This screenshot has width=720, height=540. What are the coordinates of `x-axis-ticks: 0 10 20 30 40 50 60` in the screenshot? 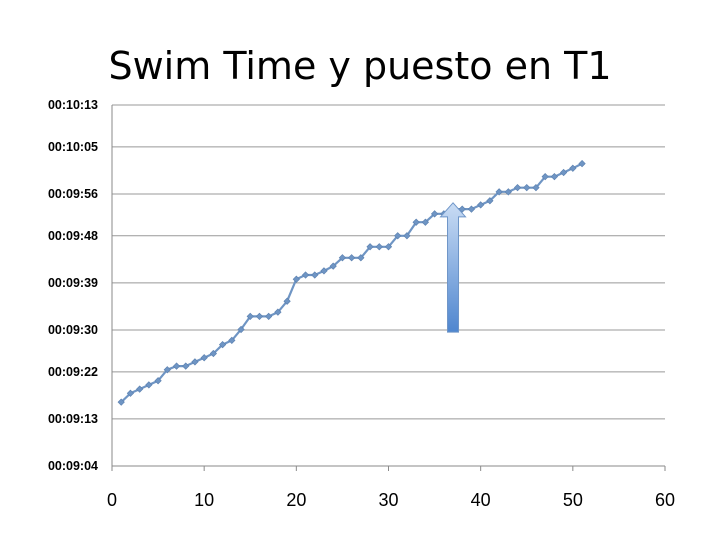 It's located at (391, 500).